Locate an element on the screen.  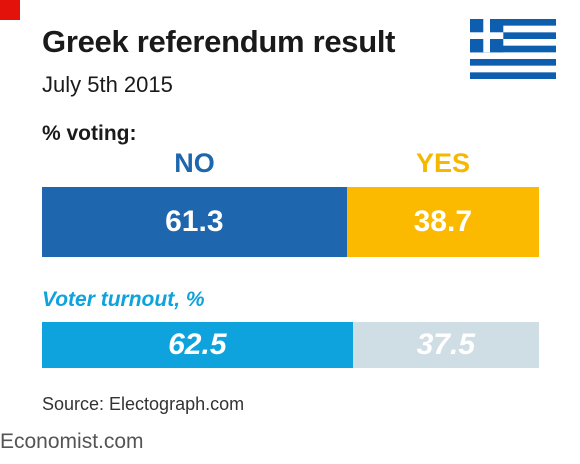
turnout-bar: 62.5 37.5 is located at coordinates (290, 345).